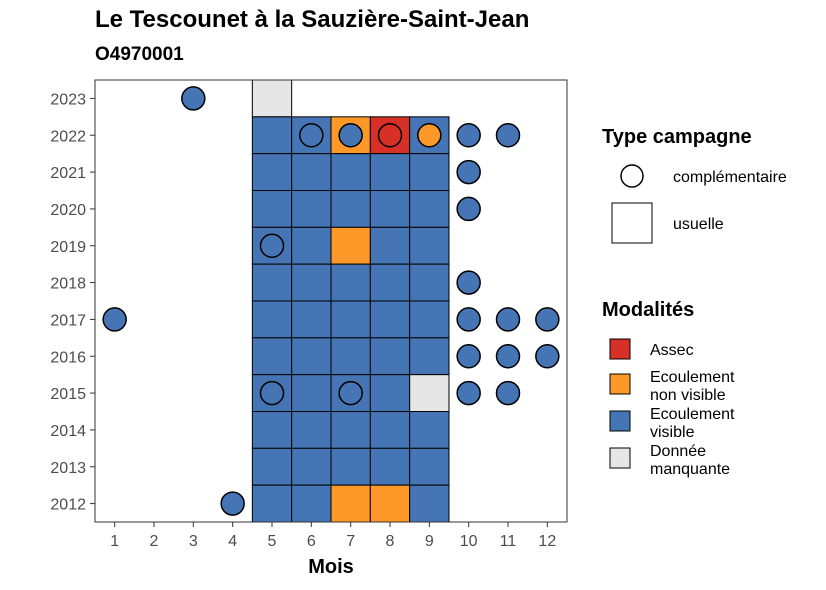  I want to click on legend-campaign-label-1: usuelle, so click(698, 224).